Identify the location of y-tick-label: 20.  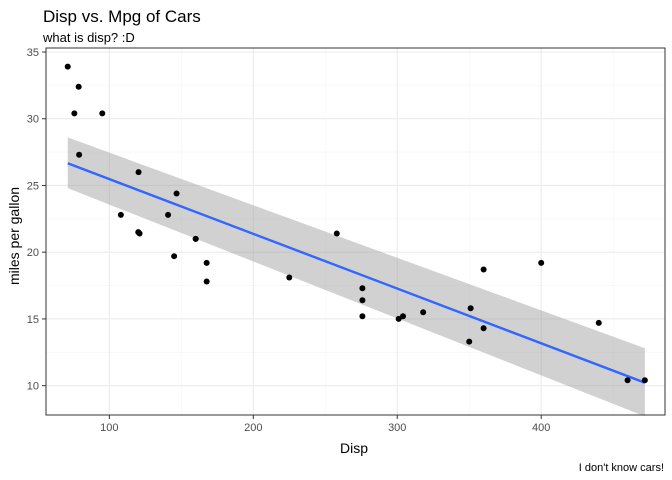
(33, 253).